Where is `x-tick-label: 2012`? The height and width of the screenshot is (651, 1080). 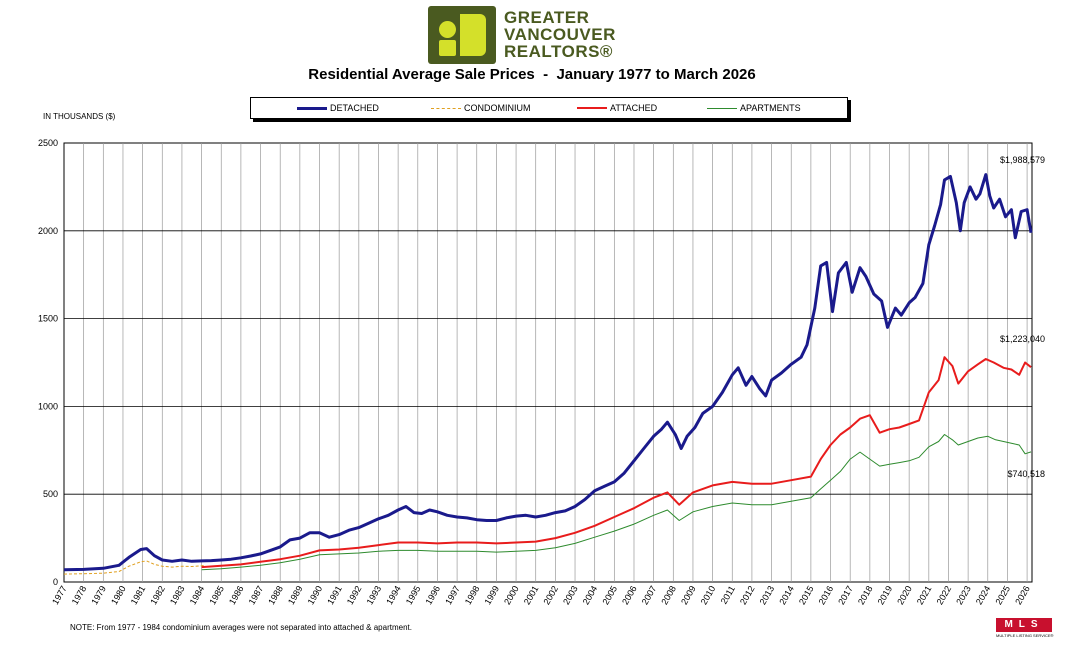
x-tick-label: 2012 is located at coordinates (747, 595).